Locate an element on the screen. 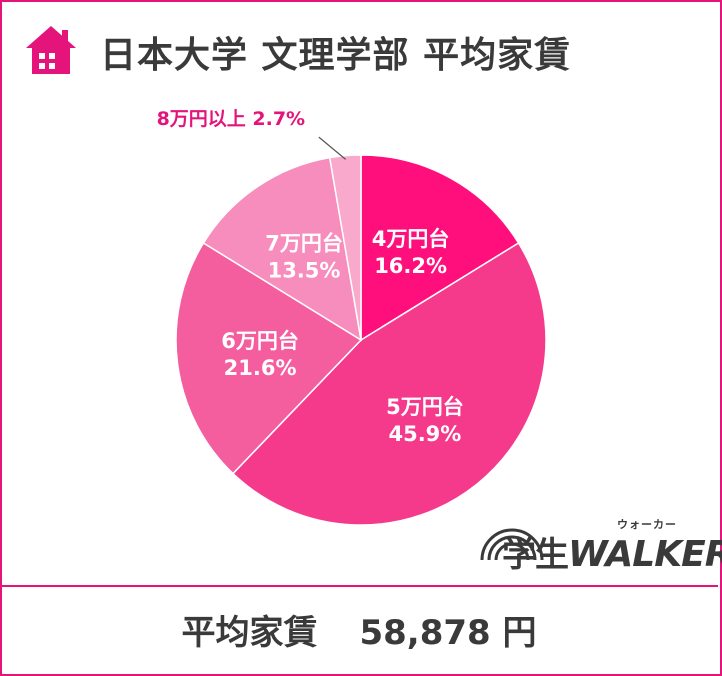 This screenshot has width=722, height=676. slice-percent-4: 13.5% is located at coordinates (304, 271).